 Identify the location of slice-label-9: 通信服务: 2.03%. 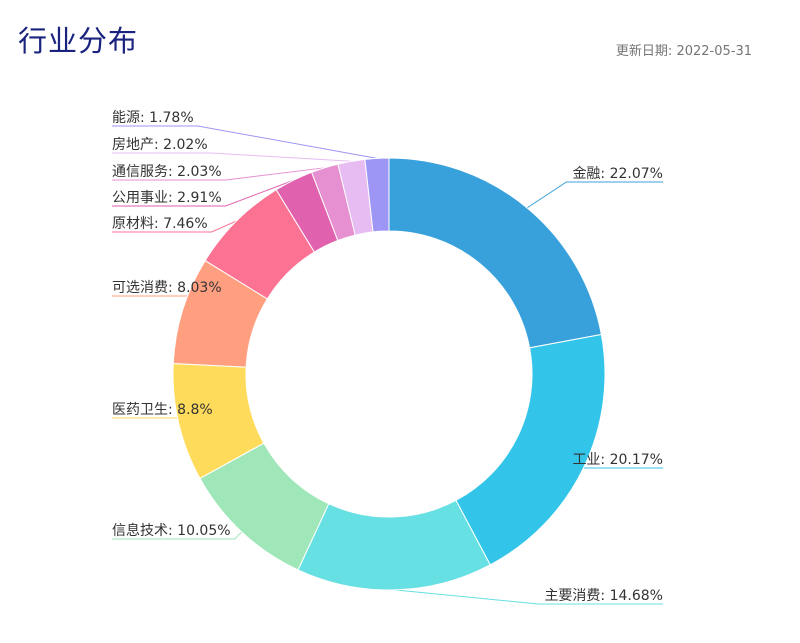
(167, 172).